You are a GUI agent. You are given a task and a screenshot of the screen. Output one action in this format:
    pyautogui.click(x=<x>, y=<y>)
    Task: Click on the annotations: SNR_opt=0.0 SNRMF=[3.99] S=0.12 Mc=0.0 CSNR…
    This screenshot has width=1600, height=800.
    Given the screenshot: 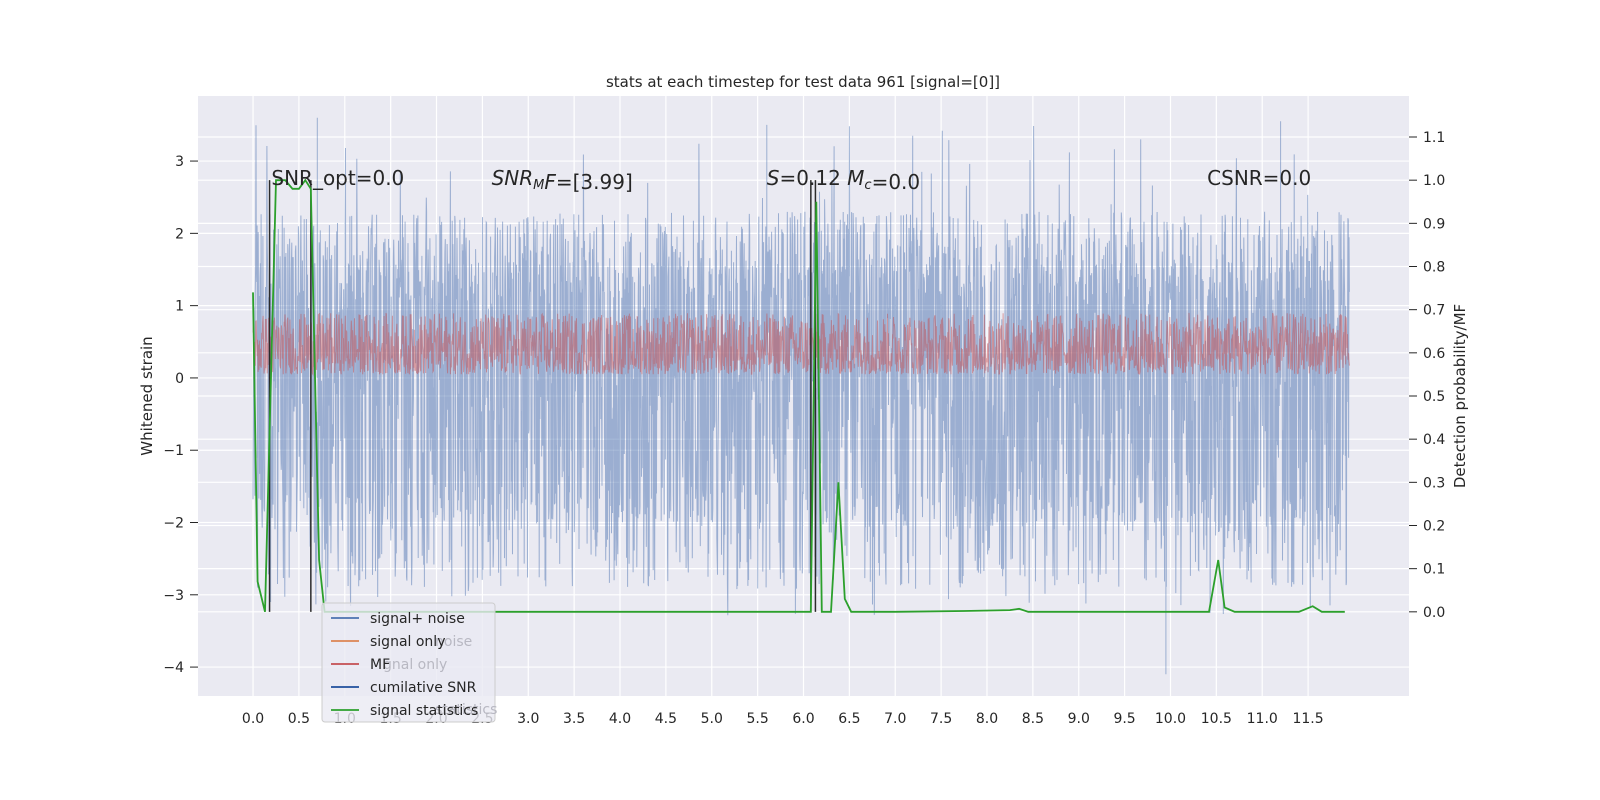 What is the action you would take?
    pyautogui.click(x=791, y=180)
    